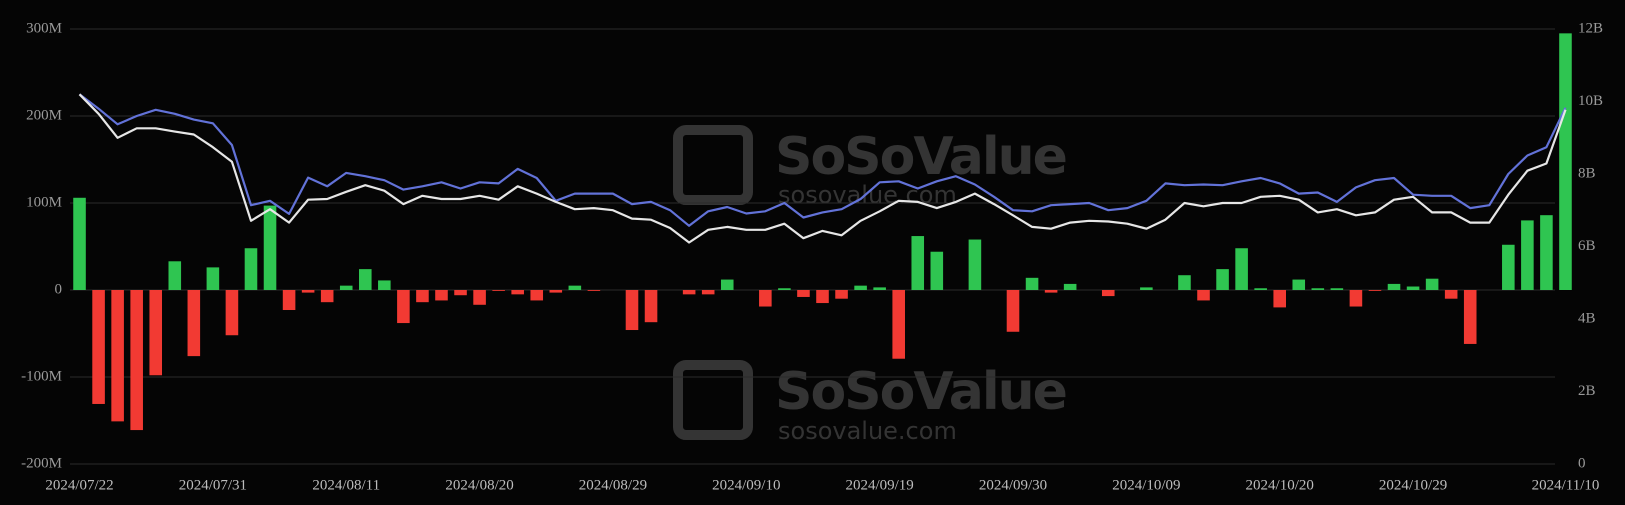  I want to click on y-tick-label: 200M, so click(44, 115).